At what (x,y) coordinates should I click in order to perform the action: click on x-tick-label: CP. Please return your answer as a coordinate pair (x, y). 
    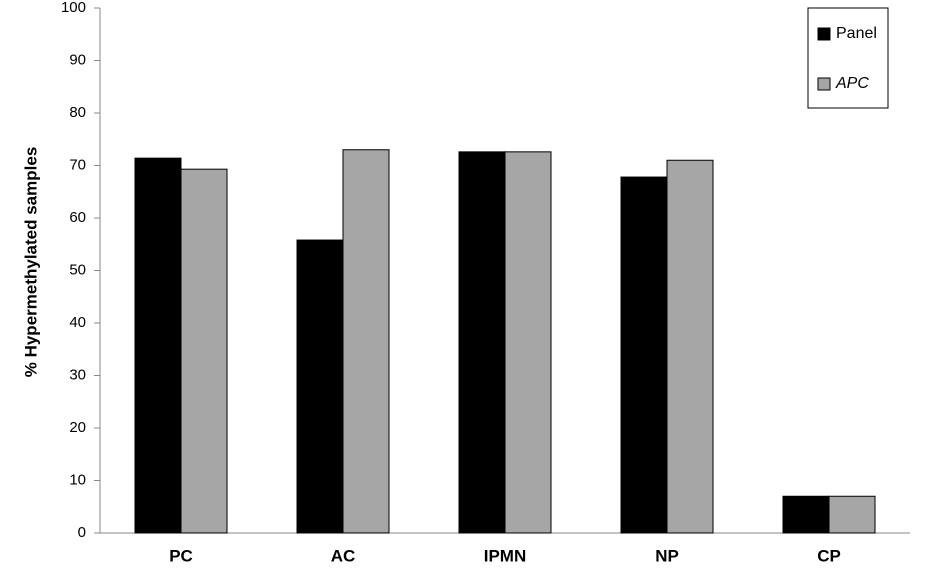
    Looking at the image, I should click on (829, 555).